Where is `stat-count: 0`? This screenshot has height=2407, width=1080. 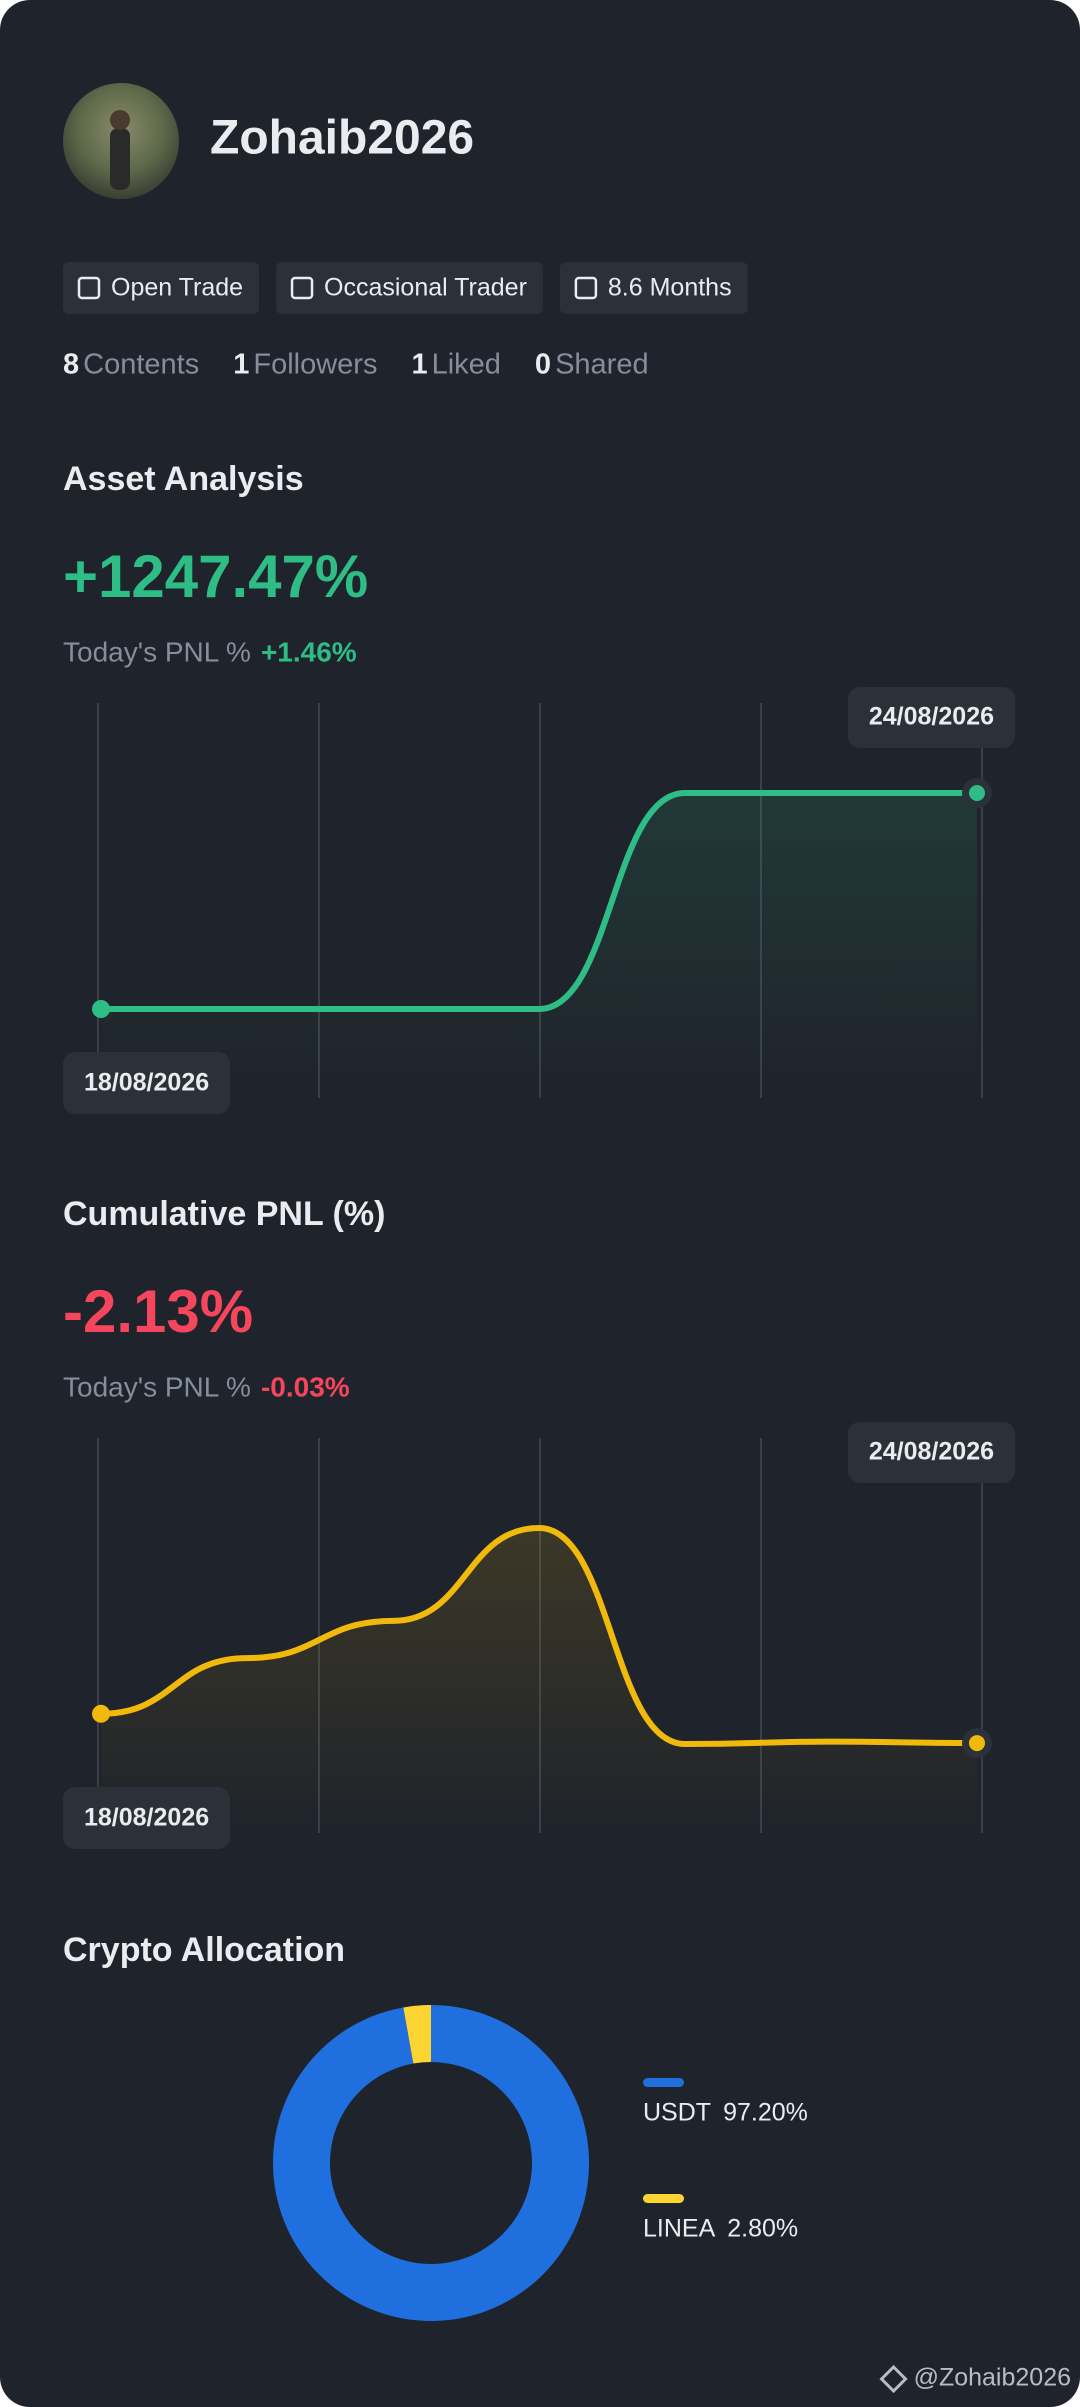
stat-count: 0 is located at coordinates (543, 365).